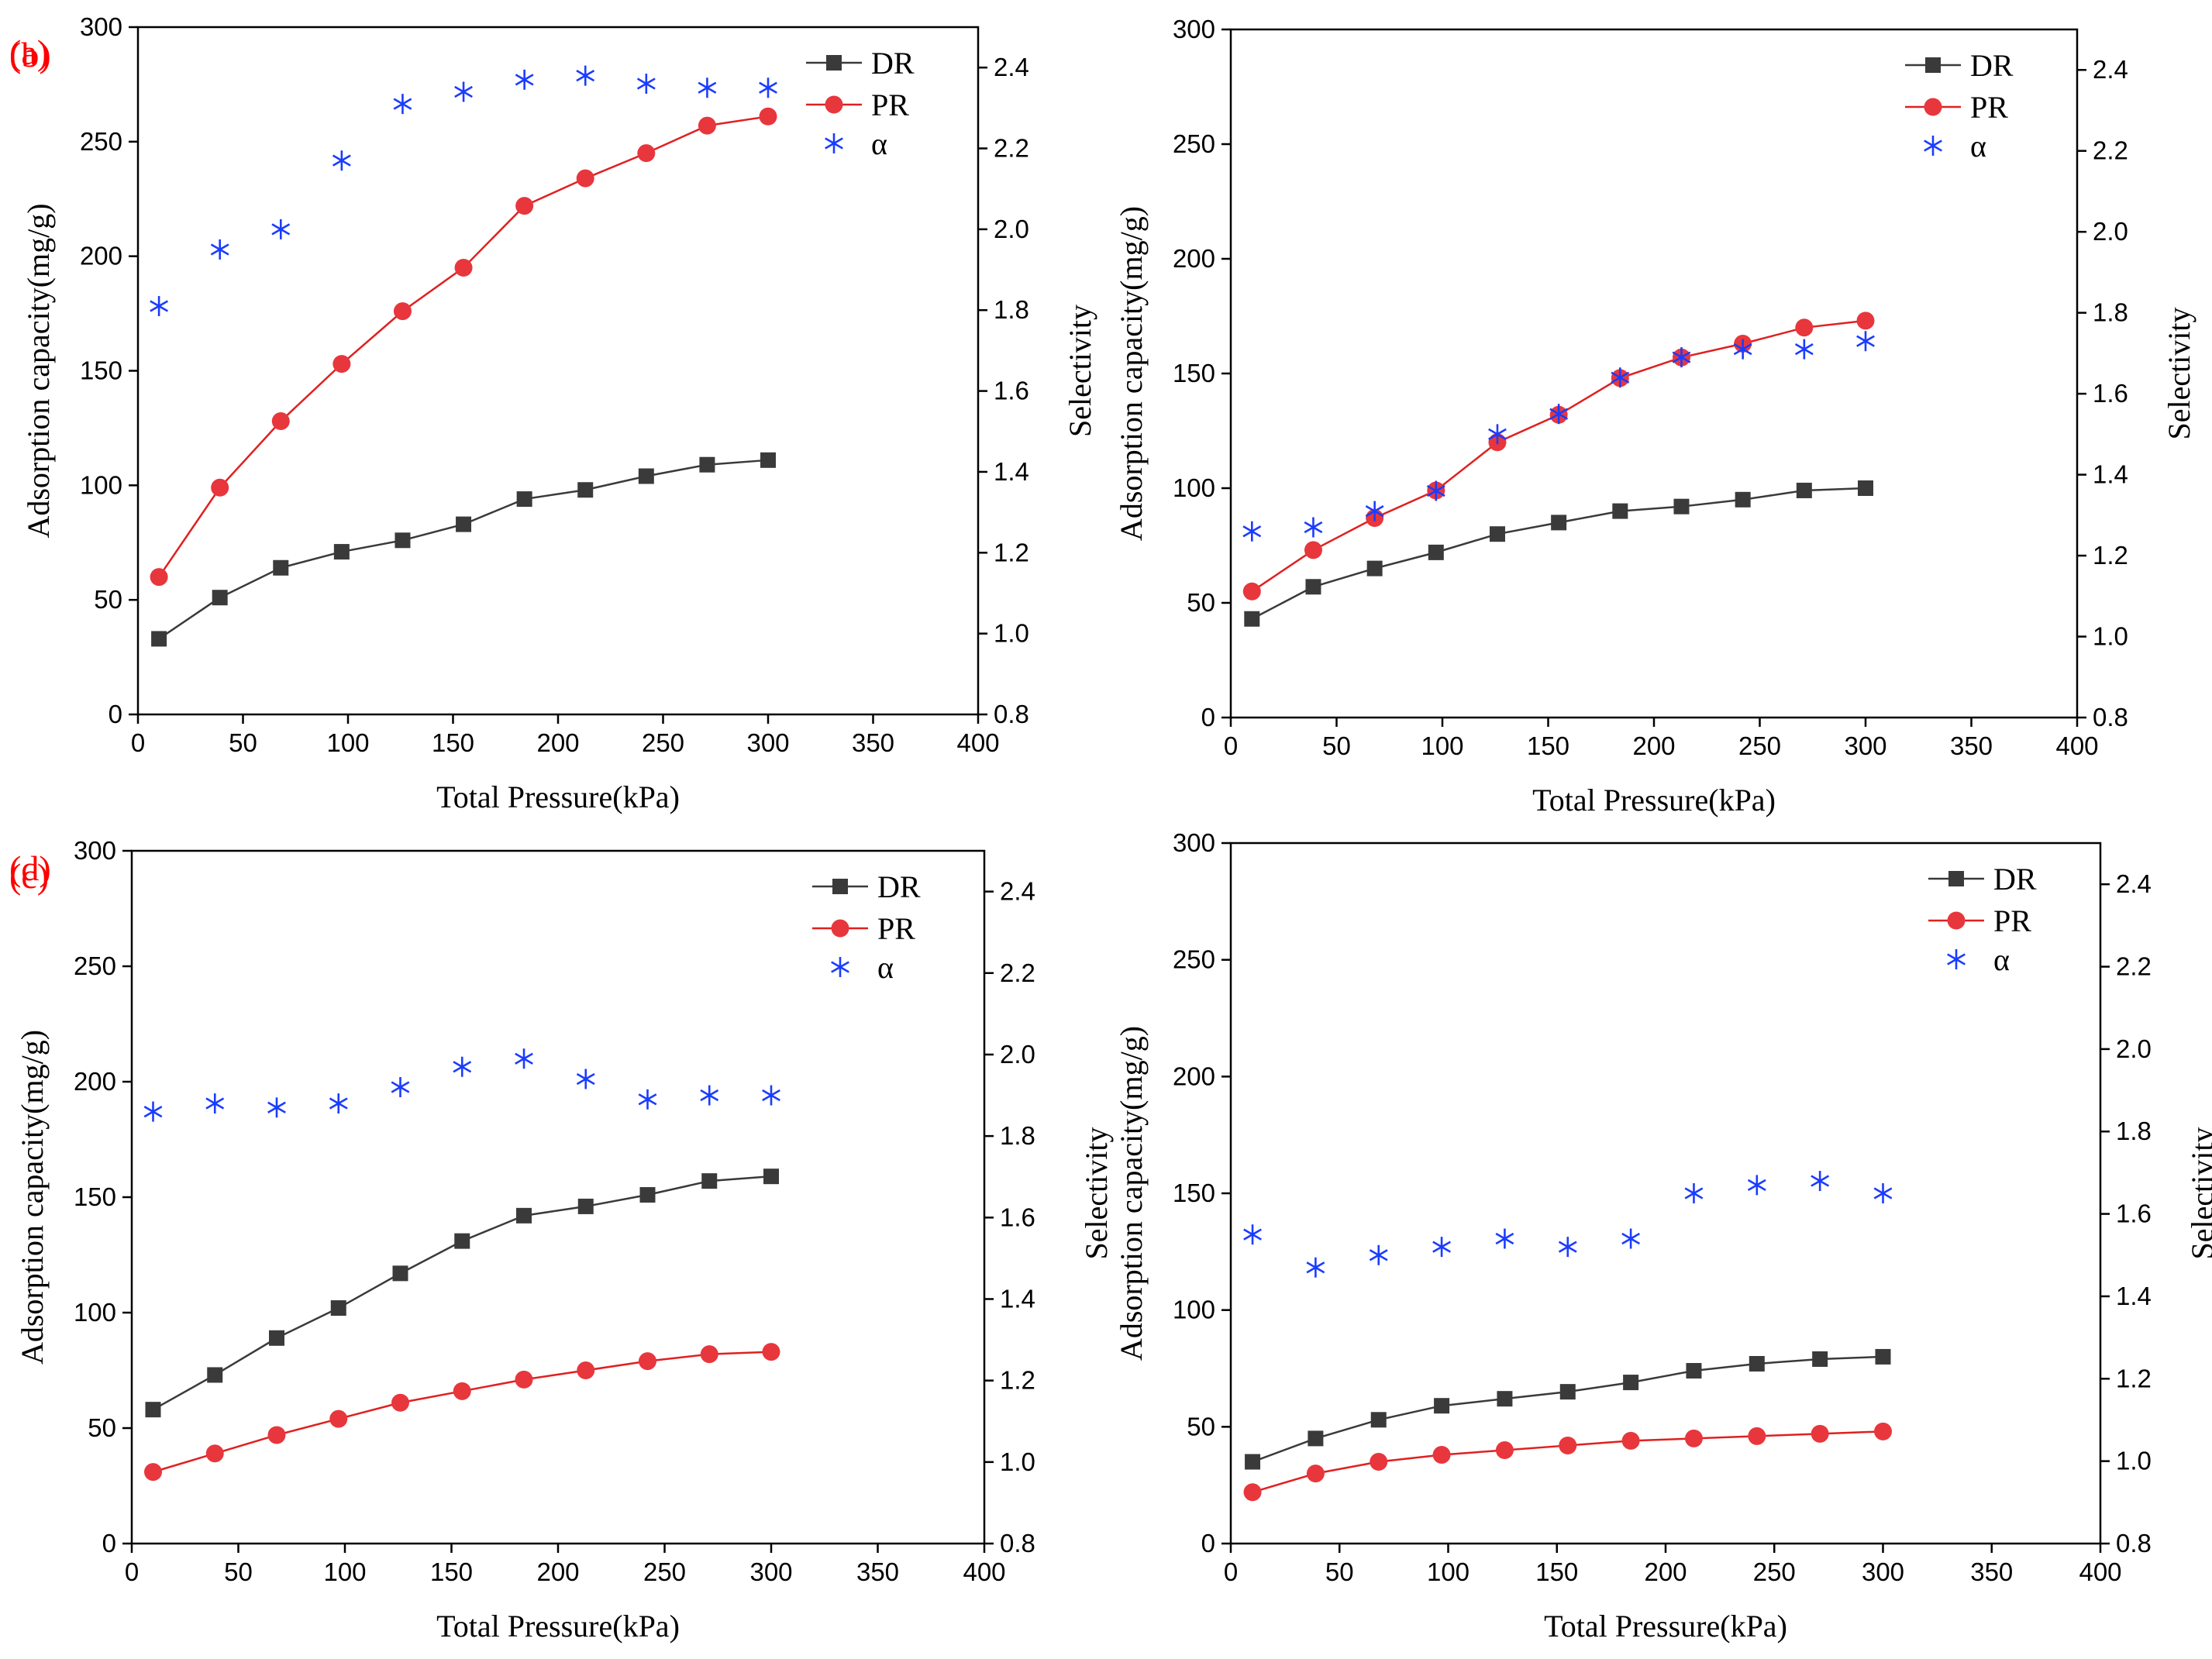 The height and width of the screenshot is (1659, 2212). Describe the element at coordinates (101, 370) in the screenshot. I see `y-tick-label: 150` at that location.